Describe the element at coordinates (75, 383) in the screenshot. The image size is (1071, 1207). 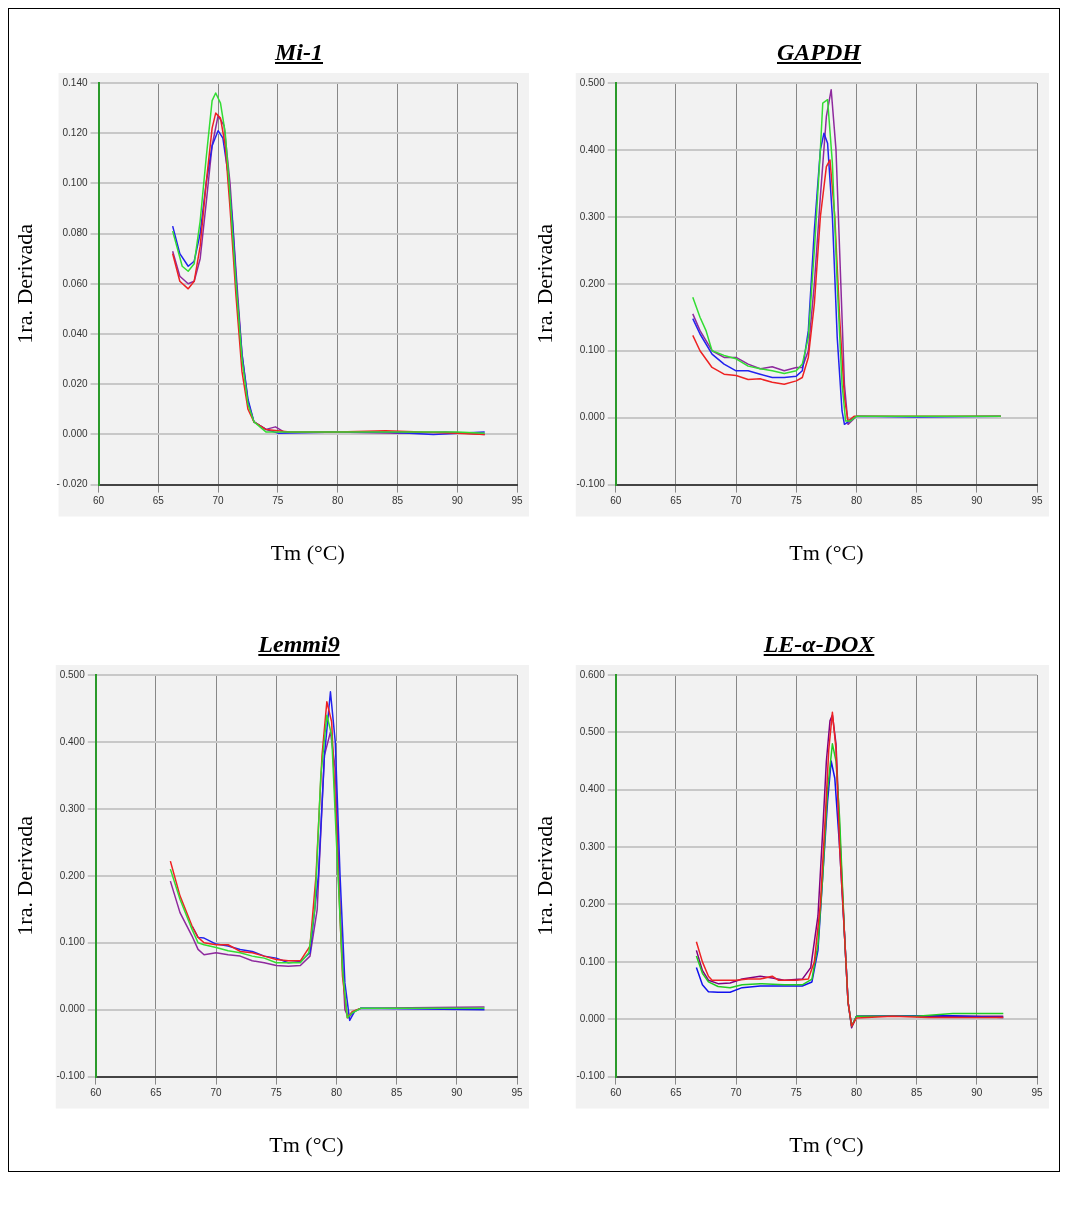
I see `y-tick-label: 0.020` at that location.